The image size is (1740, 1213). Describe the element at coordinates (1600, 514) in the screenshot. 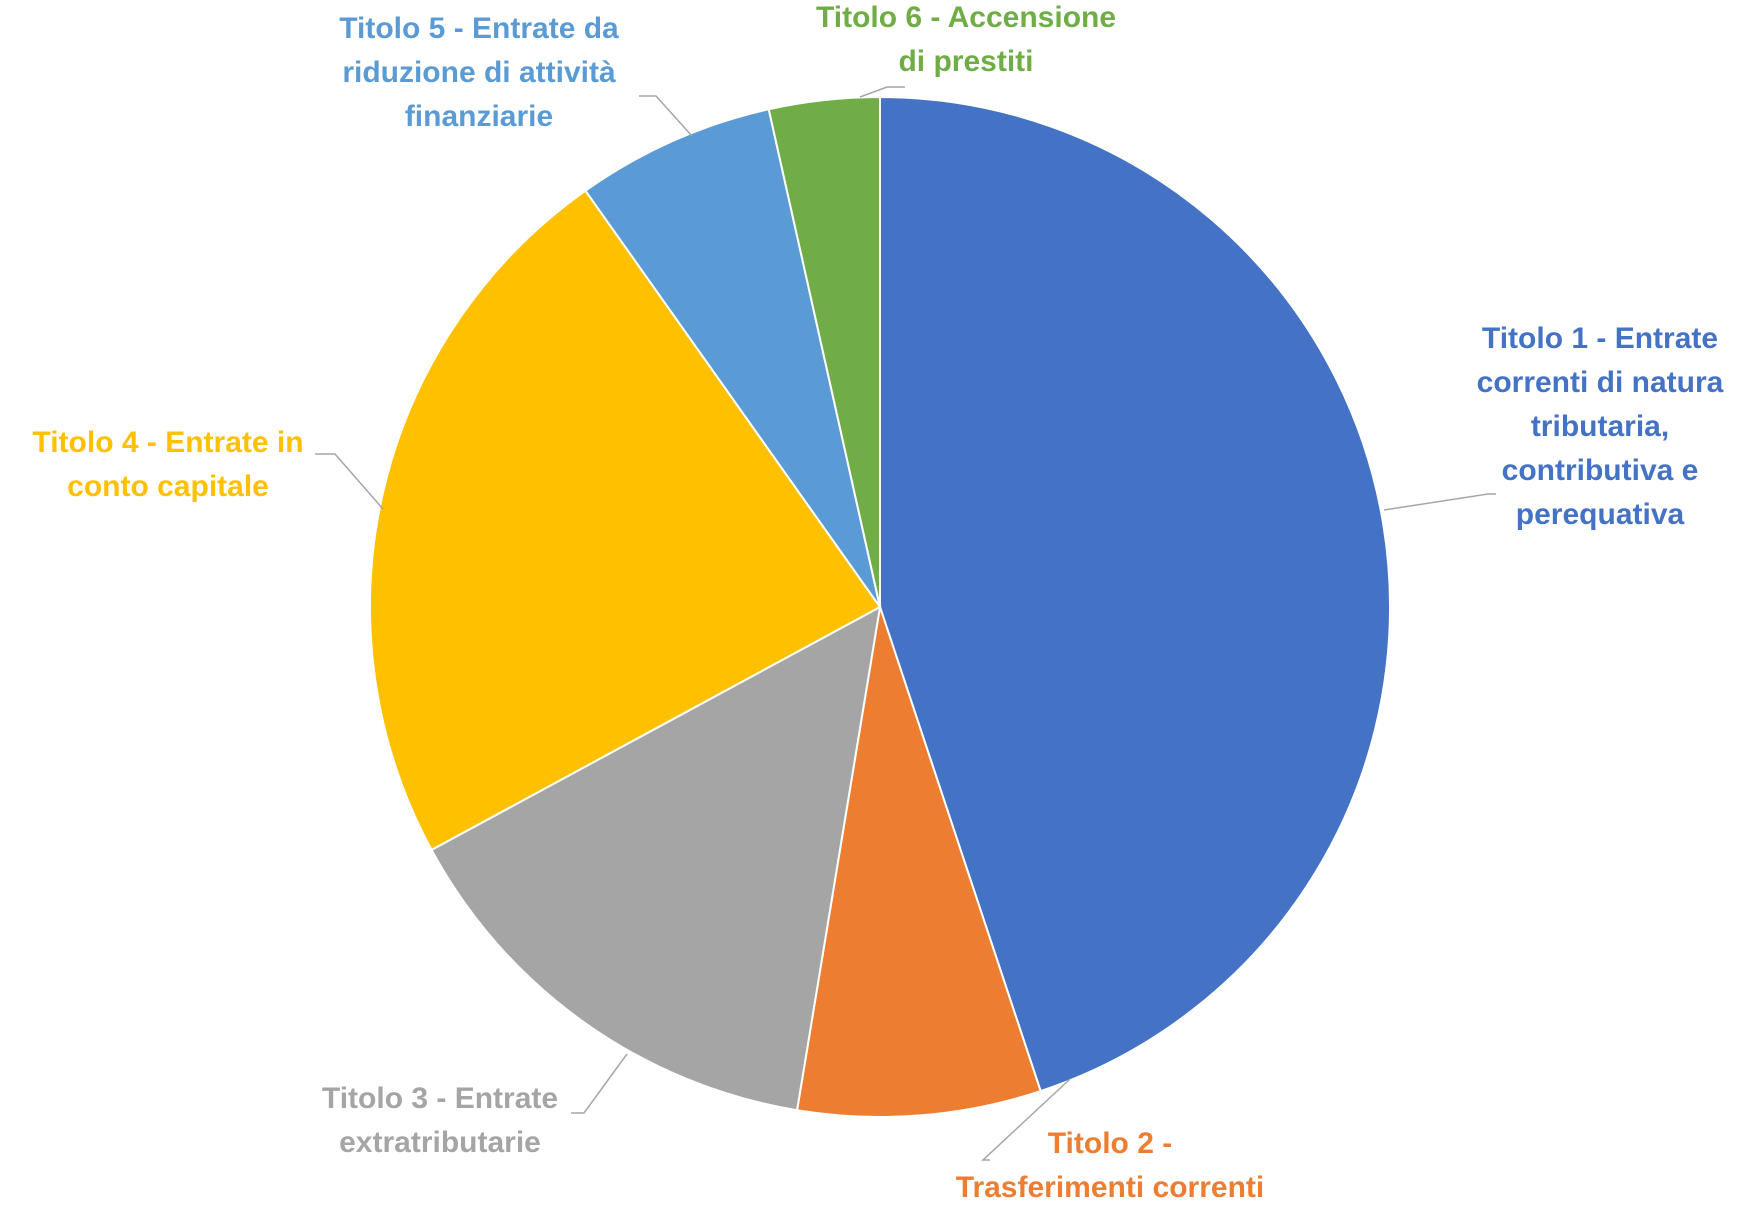

I see `data-label-line: perequativa` at that location.